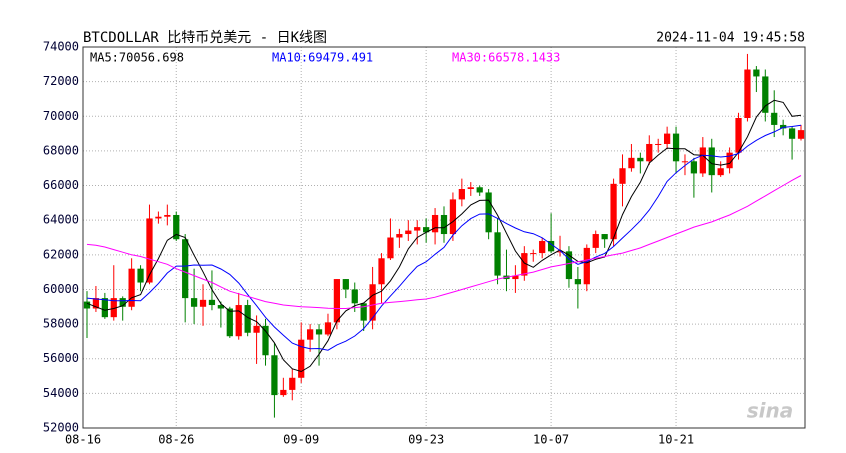  Describe the element at coordinates (61, 47) in the screenshot. I see `y-tick-label: 74000` at that location.